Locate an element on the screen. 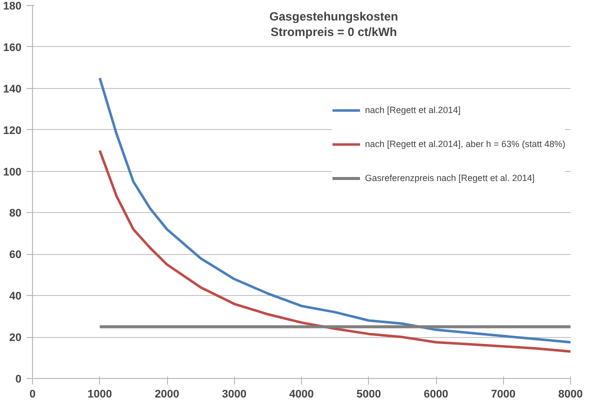 The height and width of the screenshot is (405, 595). x-tick-label: 5000 is located at coordinates (368, 394).